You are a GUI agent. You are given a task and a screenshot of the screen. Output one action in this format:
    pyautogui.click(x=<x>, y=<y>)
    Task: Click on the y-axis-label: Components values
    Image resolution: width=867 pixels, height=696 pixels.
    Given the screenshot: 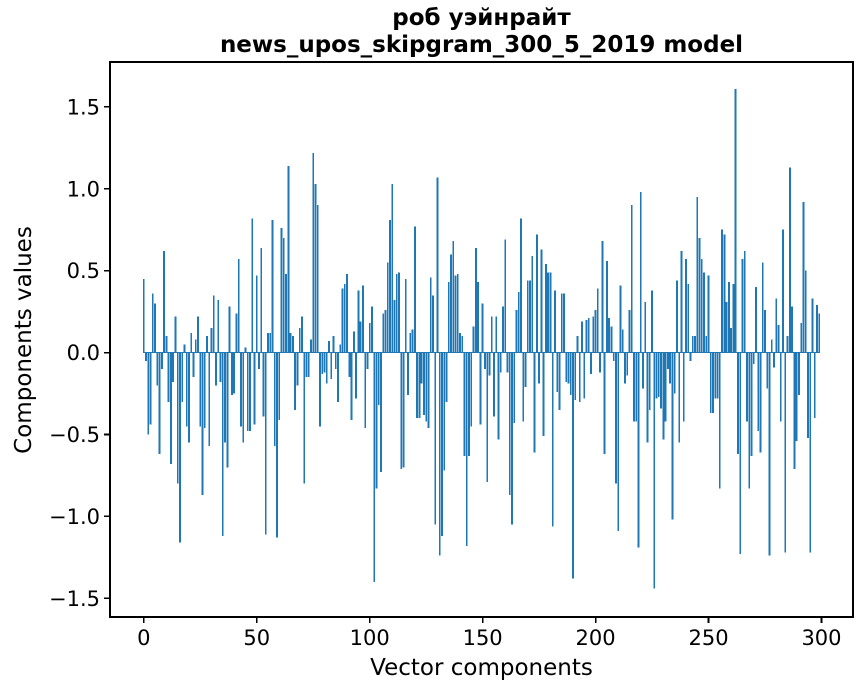 What is the action you would take?
    pyautogui.click(x=24, y=340)
    